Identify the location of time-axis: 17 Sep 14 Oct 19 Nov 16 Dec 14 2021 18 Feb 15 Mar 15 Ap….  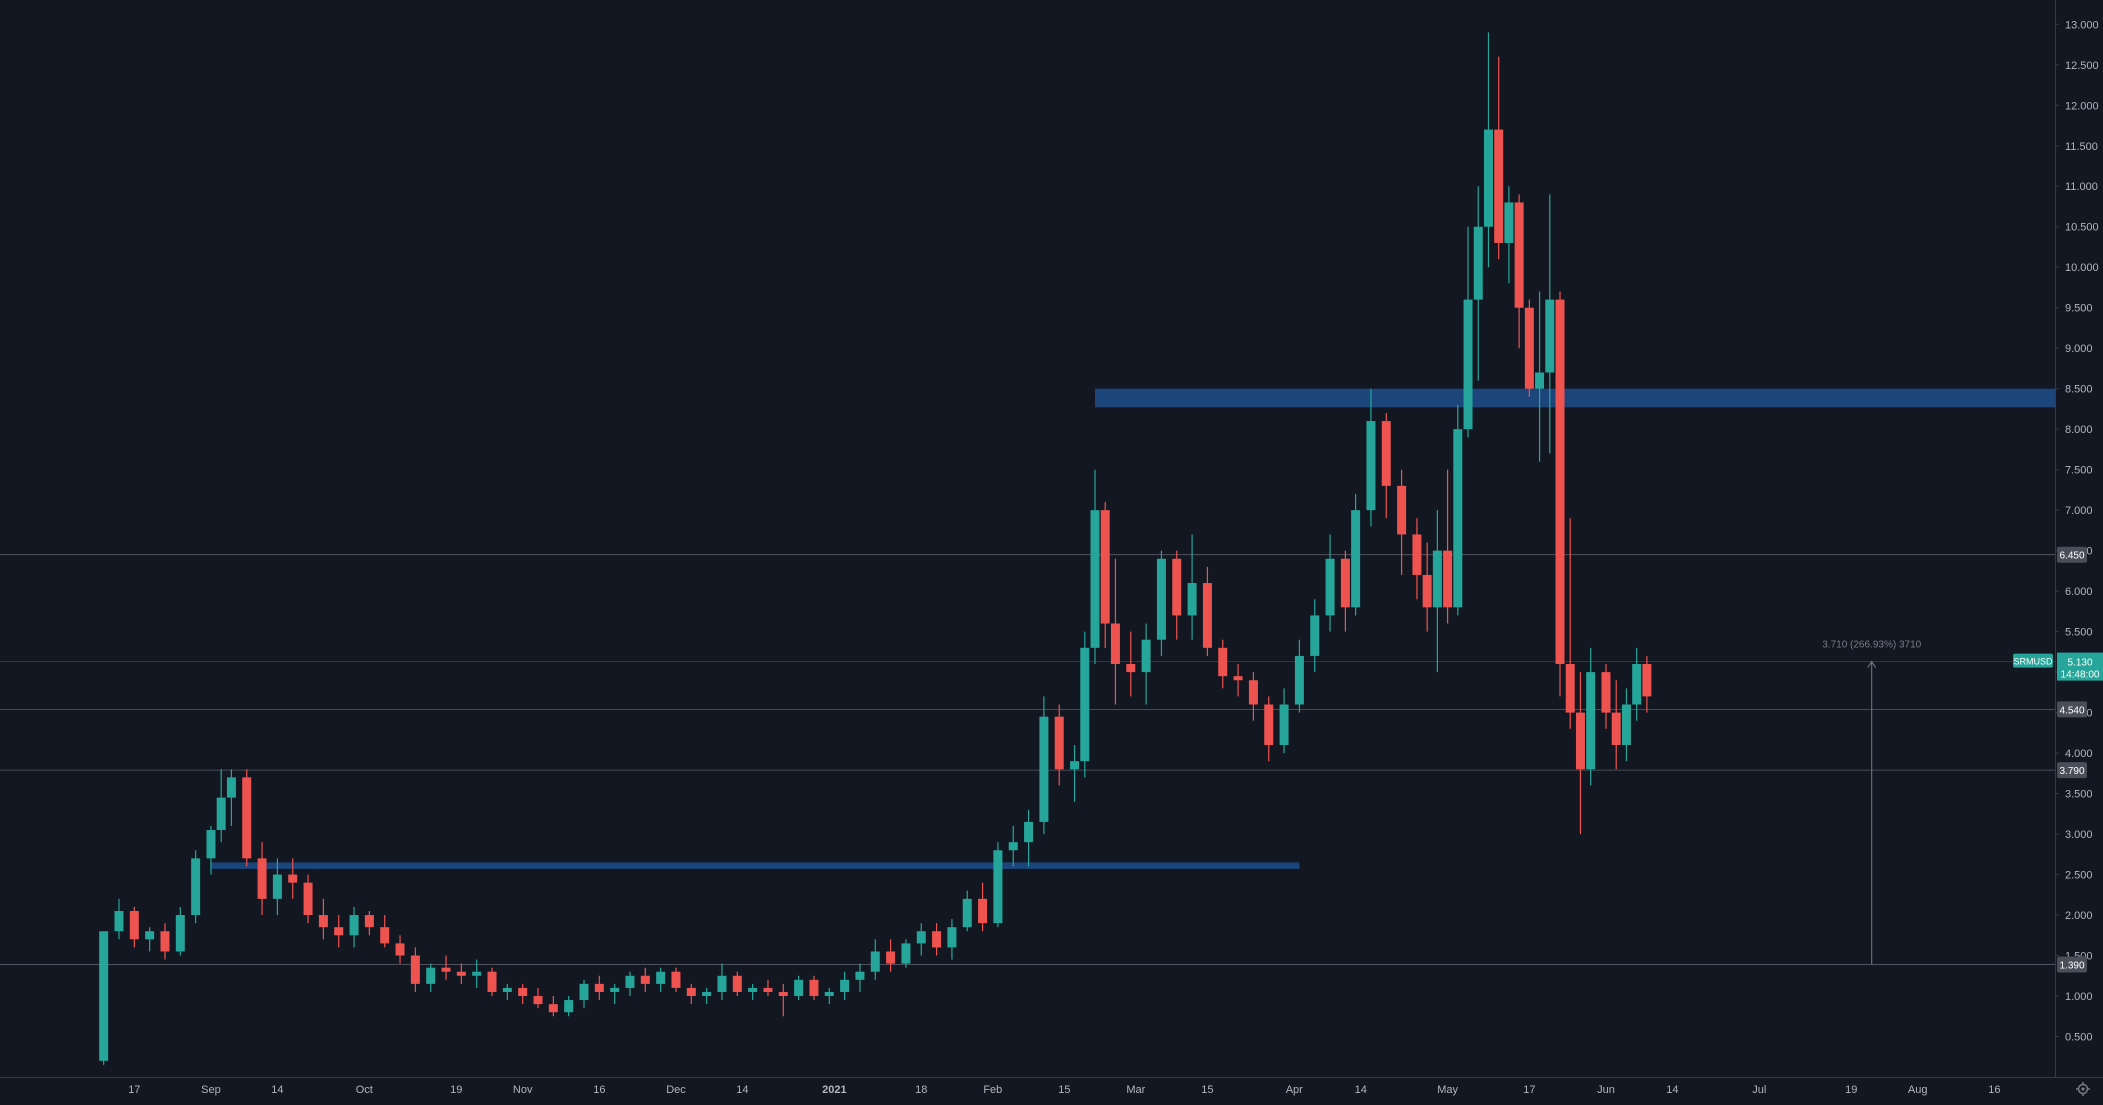
(1064, 1090).